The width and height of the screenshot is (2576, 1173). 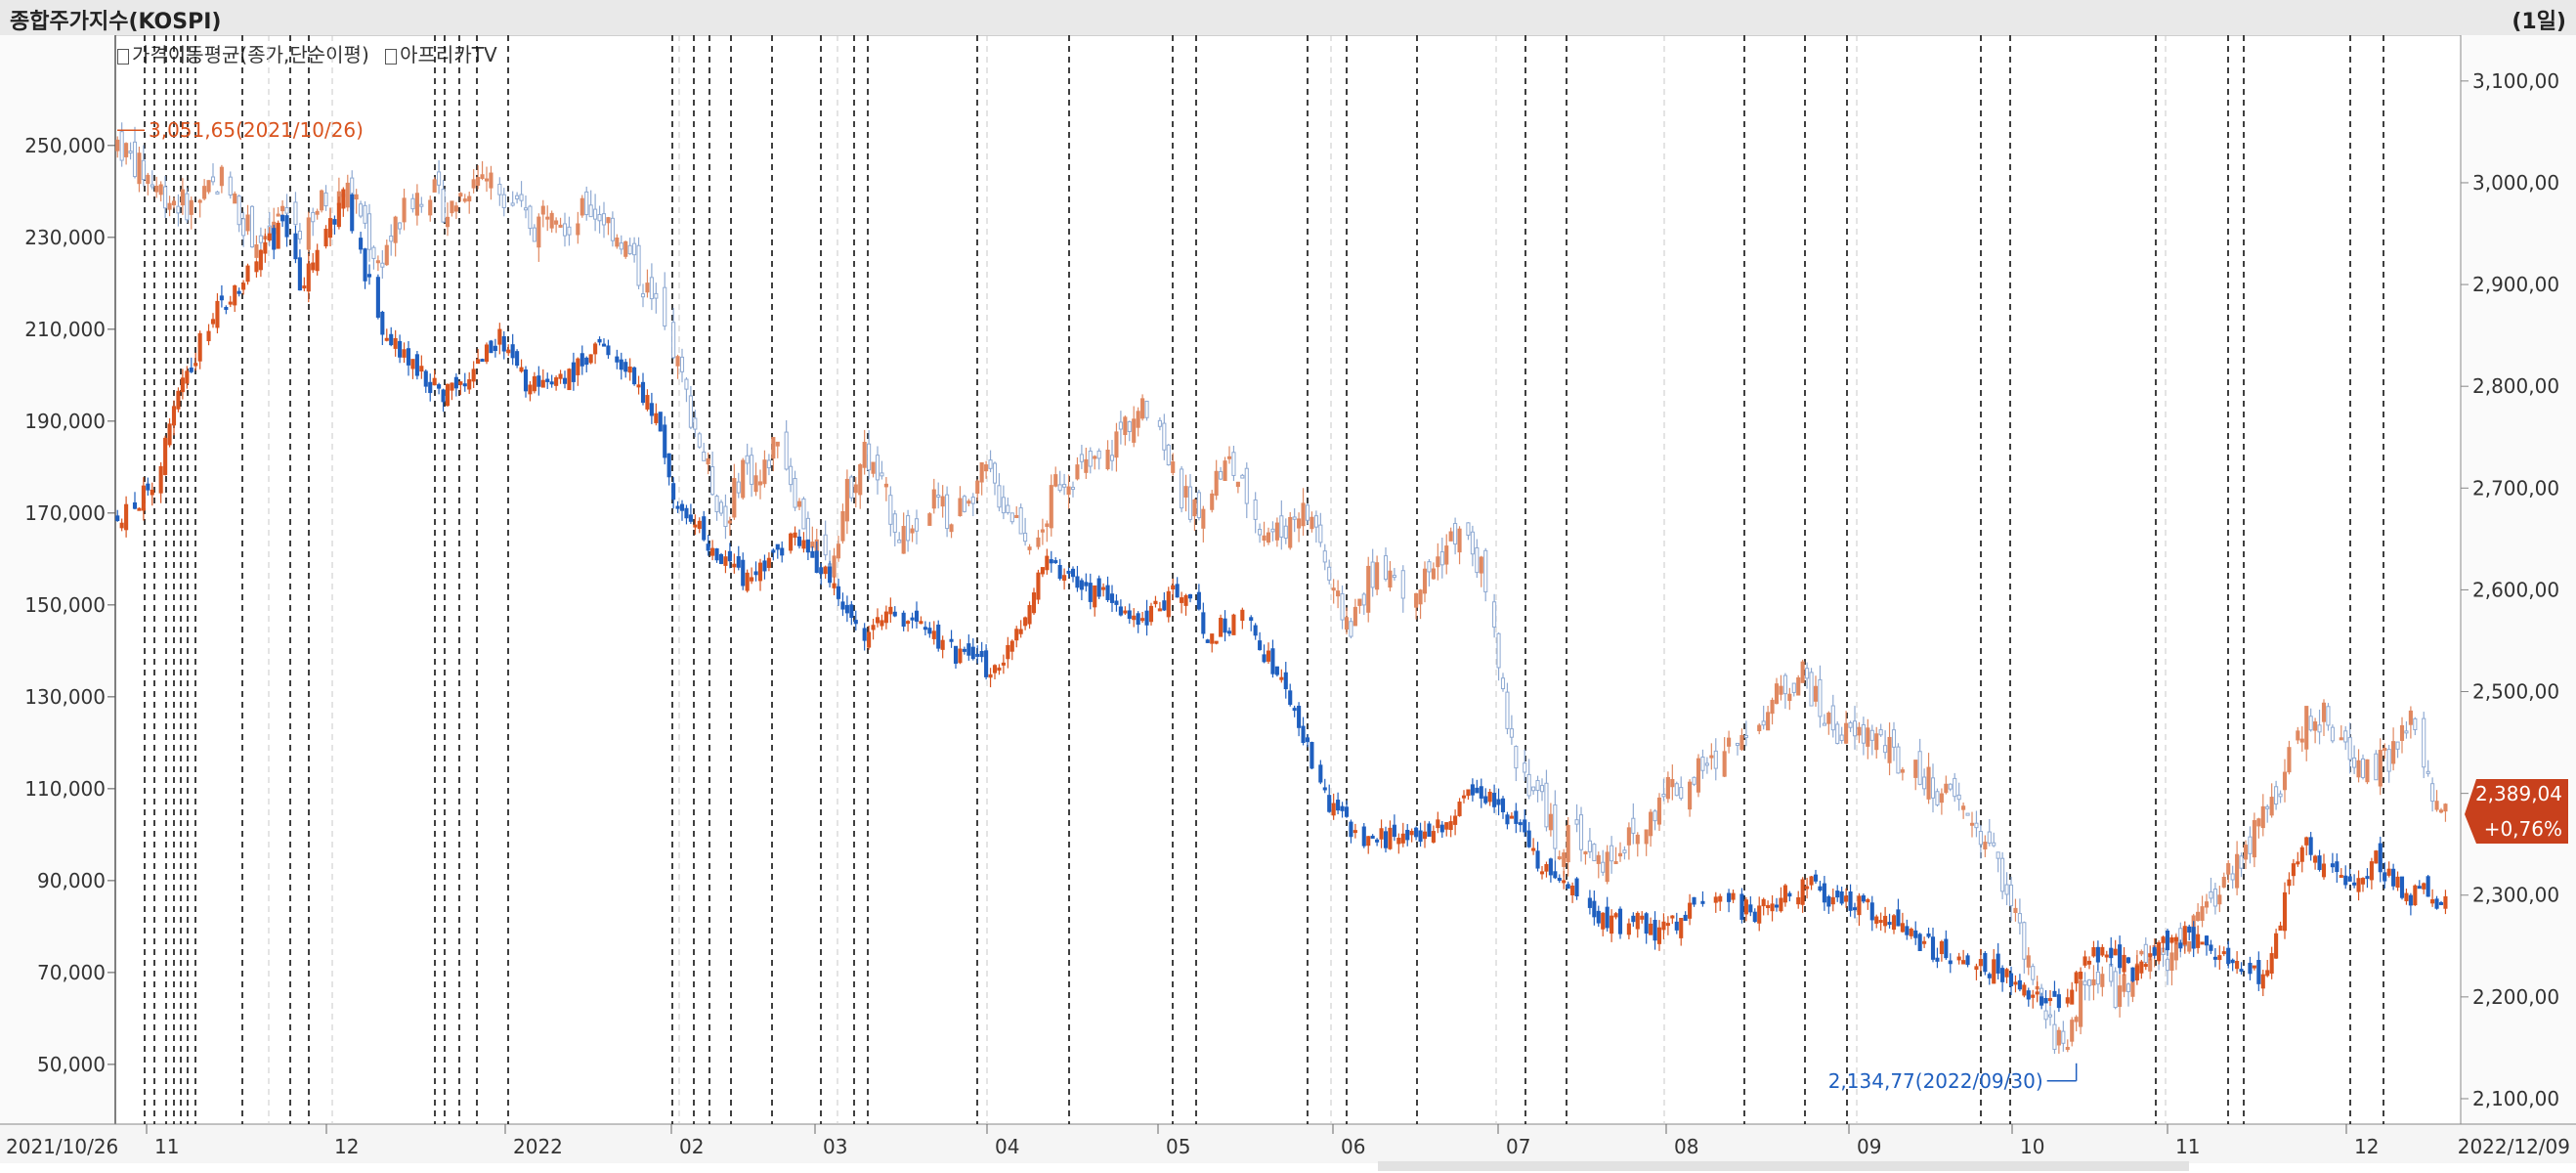 I want to click on x-tick-label: 02, so click(x=691, y=1147).